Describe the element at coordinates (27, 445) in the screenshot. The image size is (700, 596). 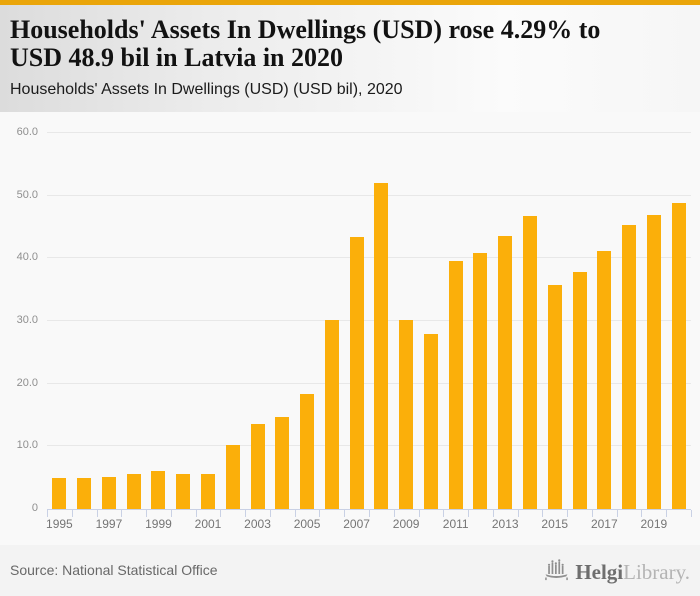
I see `y-tick-label: 10.0` at that location.